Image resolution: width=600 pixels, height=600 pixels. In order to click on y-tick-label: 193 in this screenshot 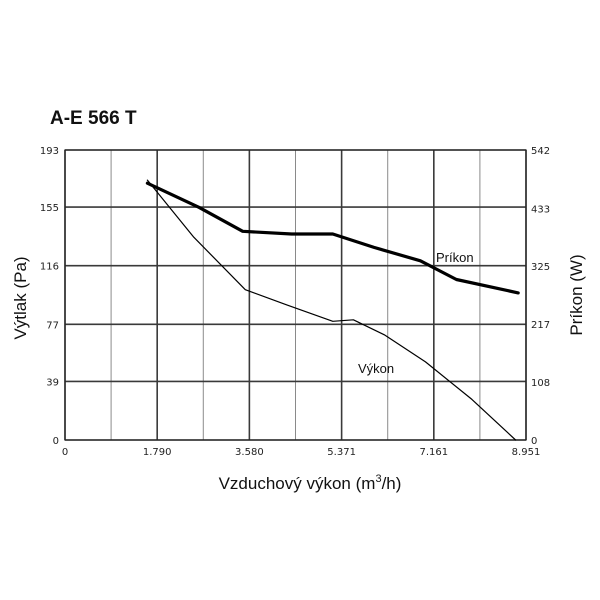, I will do `click(49, 151)`.